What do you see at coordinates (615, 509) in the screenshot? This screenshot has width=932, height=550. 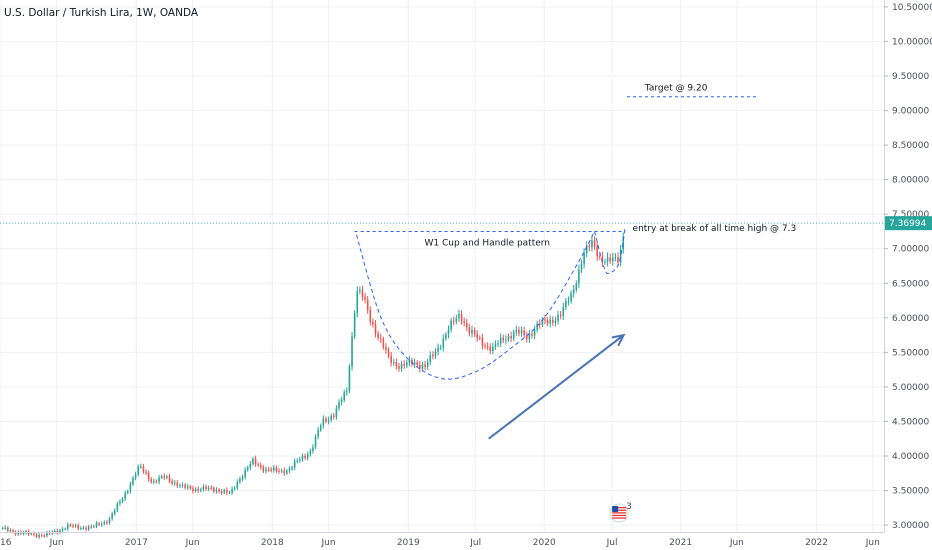 I see `flag-canton` at bounding box center [615, 509].